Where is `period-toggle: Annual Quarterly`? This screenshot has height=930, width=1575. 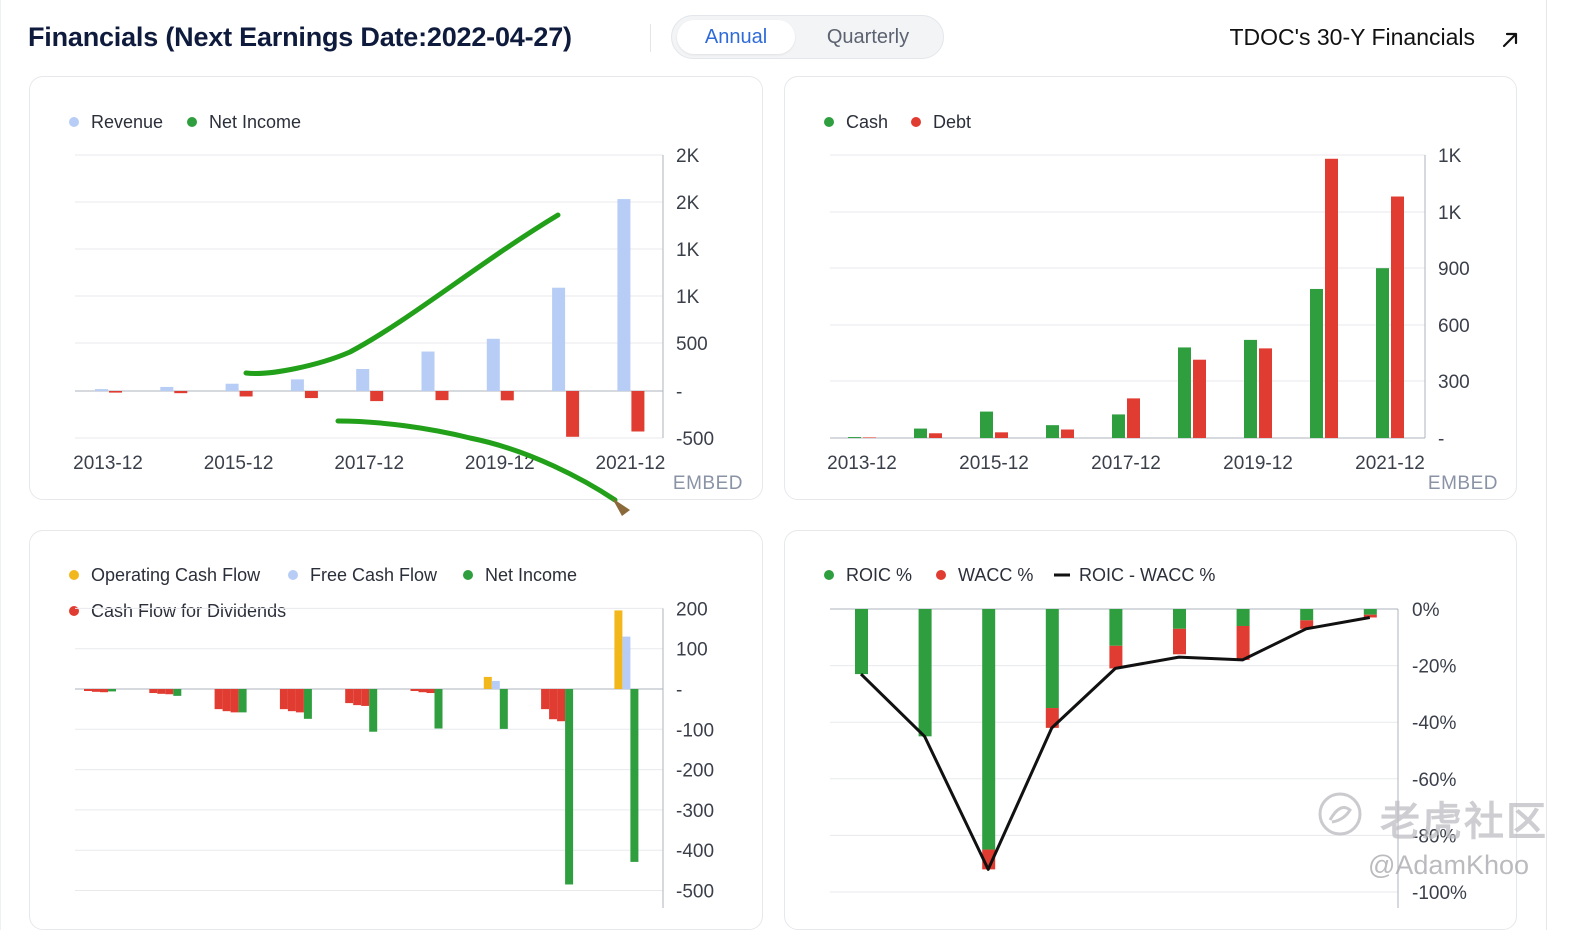
period-toggle: Annual Quarterly is located at coordinates (807, 37).